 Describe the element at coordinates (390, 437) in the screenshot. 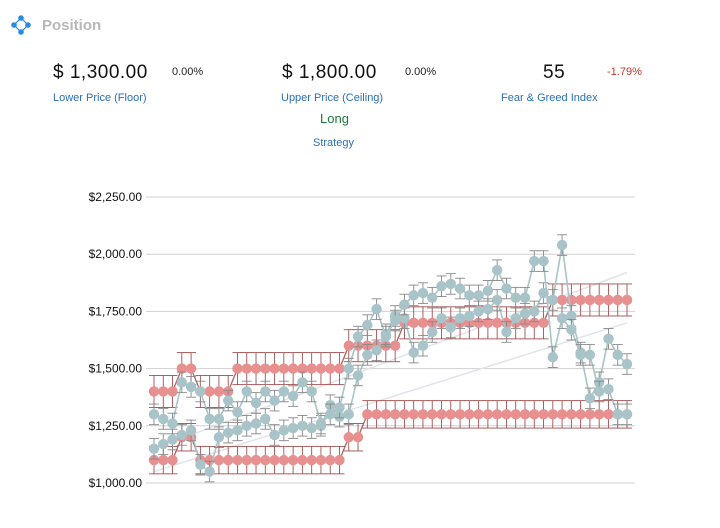

I see `series-line` at that location.